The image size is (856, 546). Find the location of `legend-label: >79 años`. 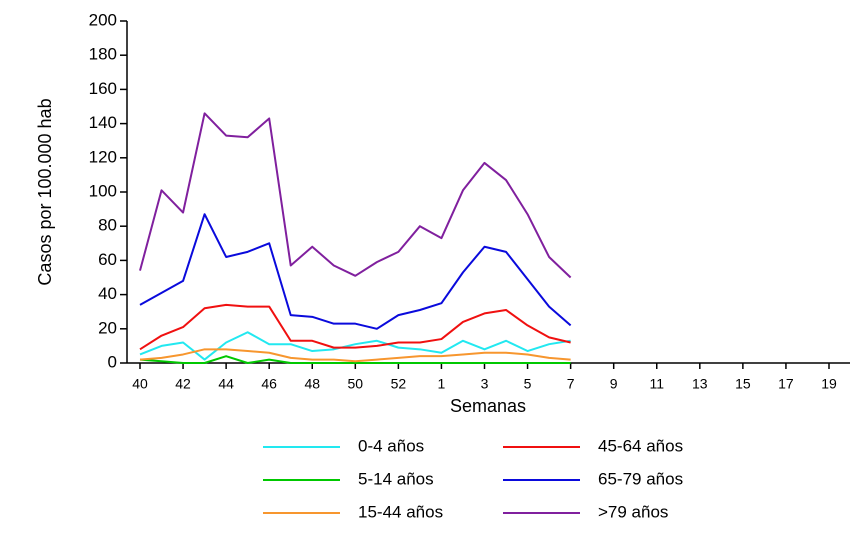

legend-label: >79 años is located at coordinates (633, 511).